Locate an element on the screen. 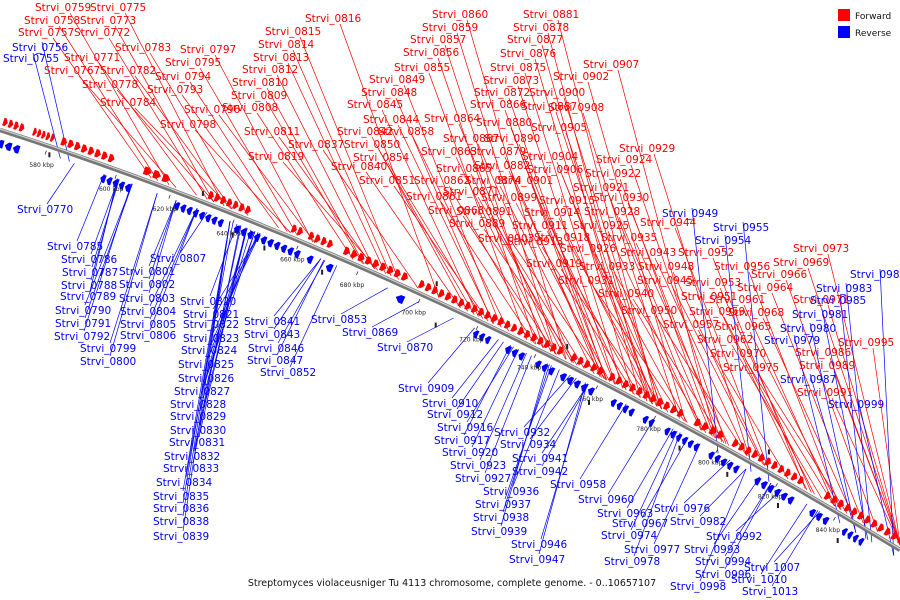  reverse-gene-label: Strvi_0802 is located at coordinates (147, 285).